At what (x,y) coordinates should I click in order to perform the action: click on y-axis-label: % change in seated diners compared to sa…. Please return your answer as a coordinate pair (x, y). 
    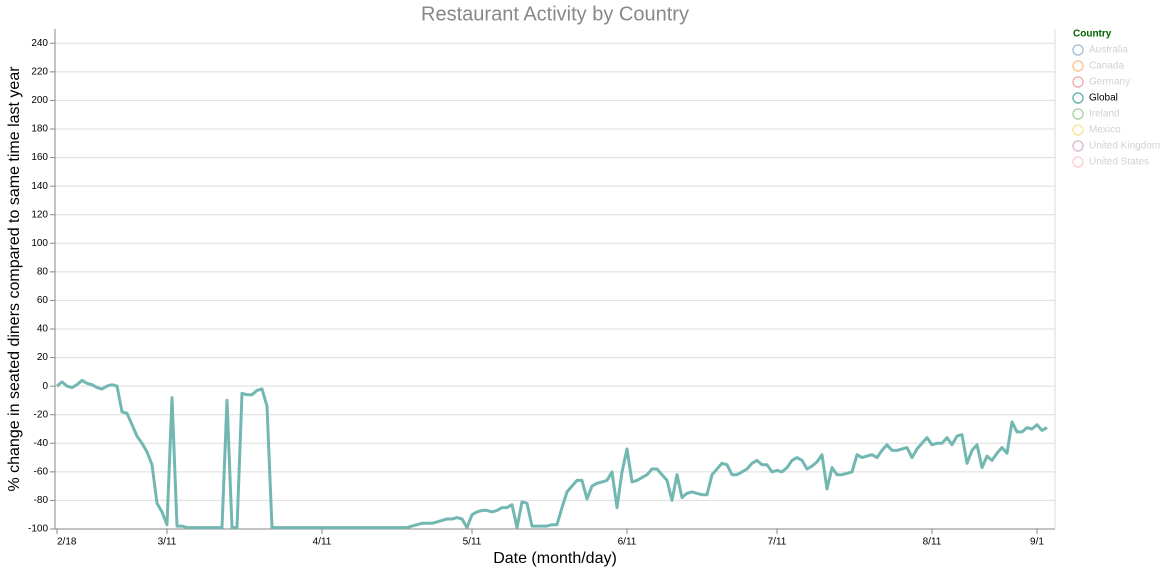
    Looking at the image, I should click on (14, 279).